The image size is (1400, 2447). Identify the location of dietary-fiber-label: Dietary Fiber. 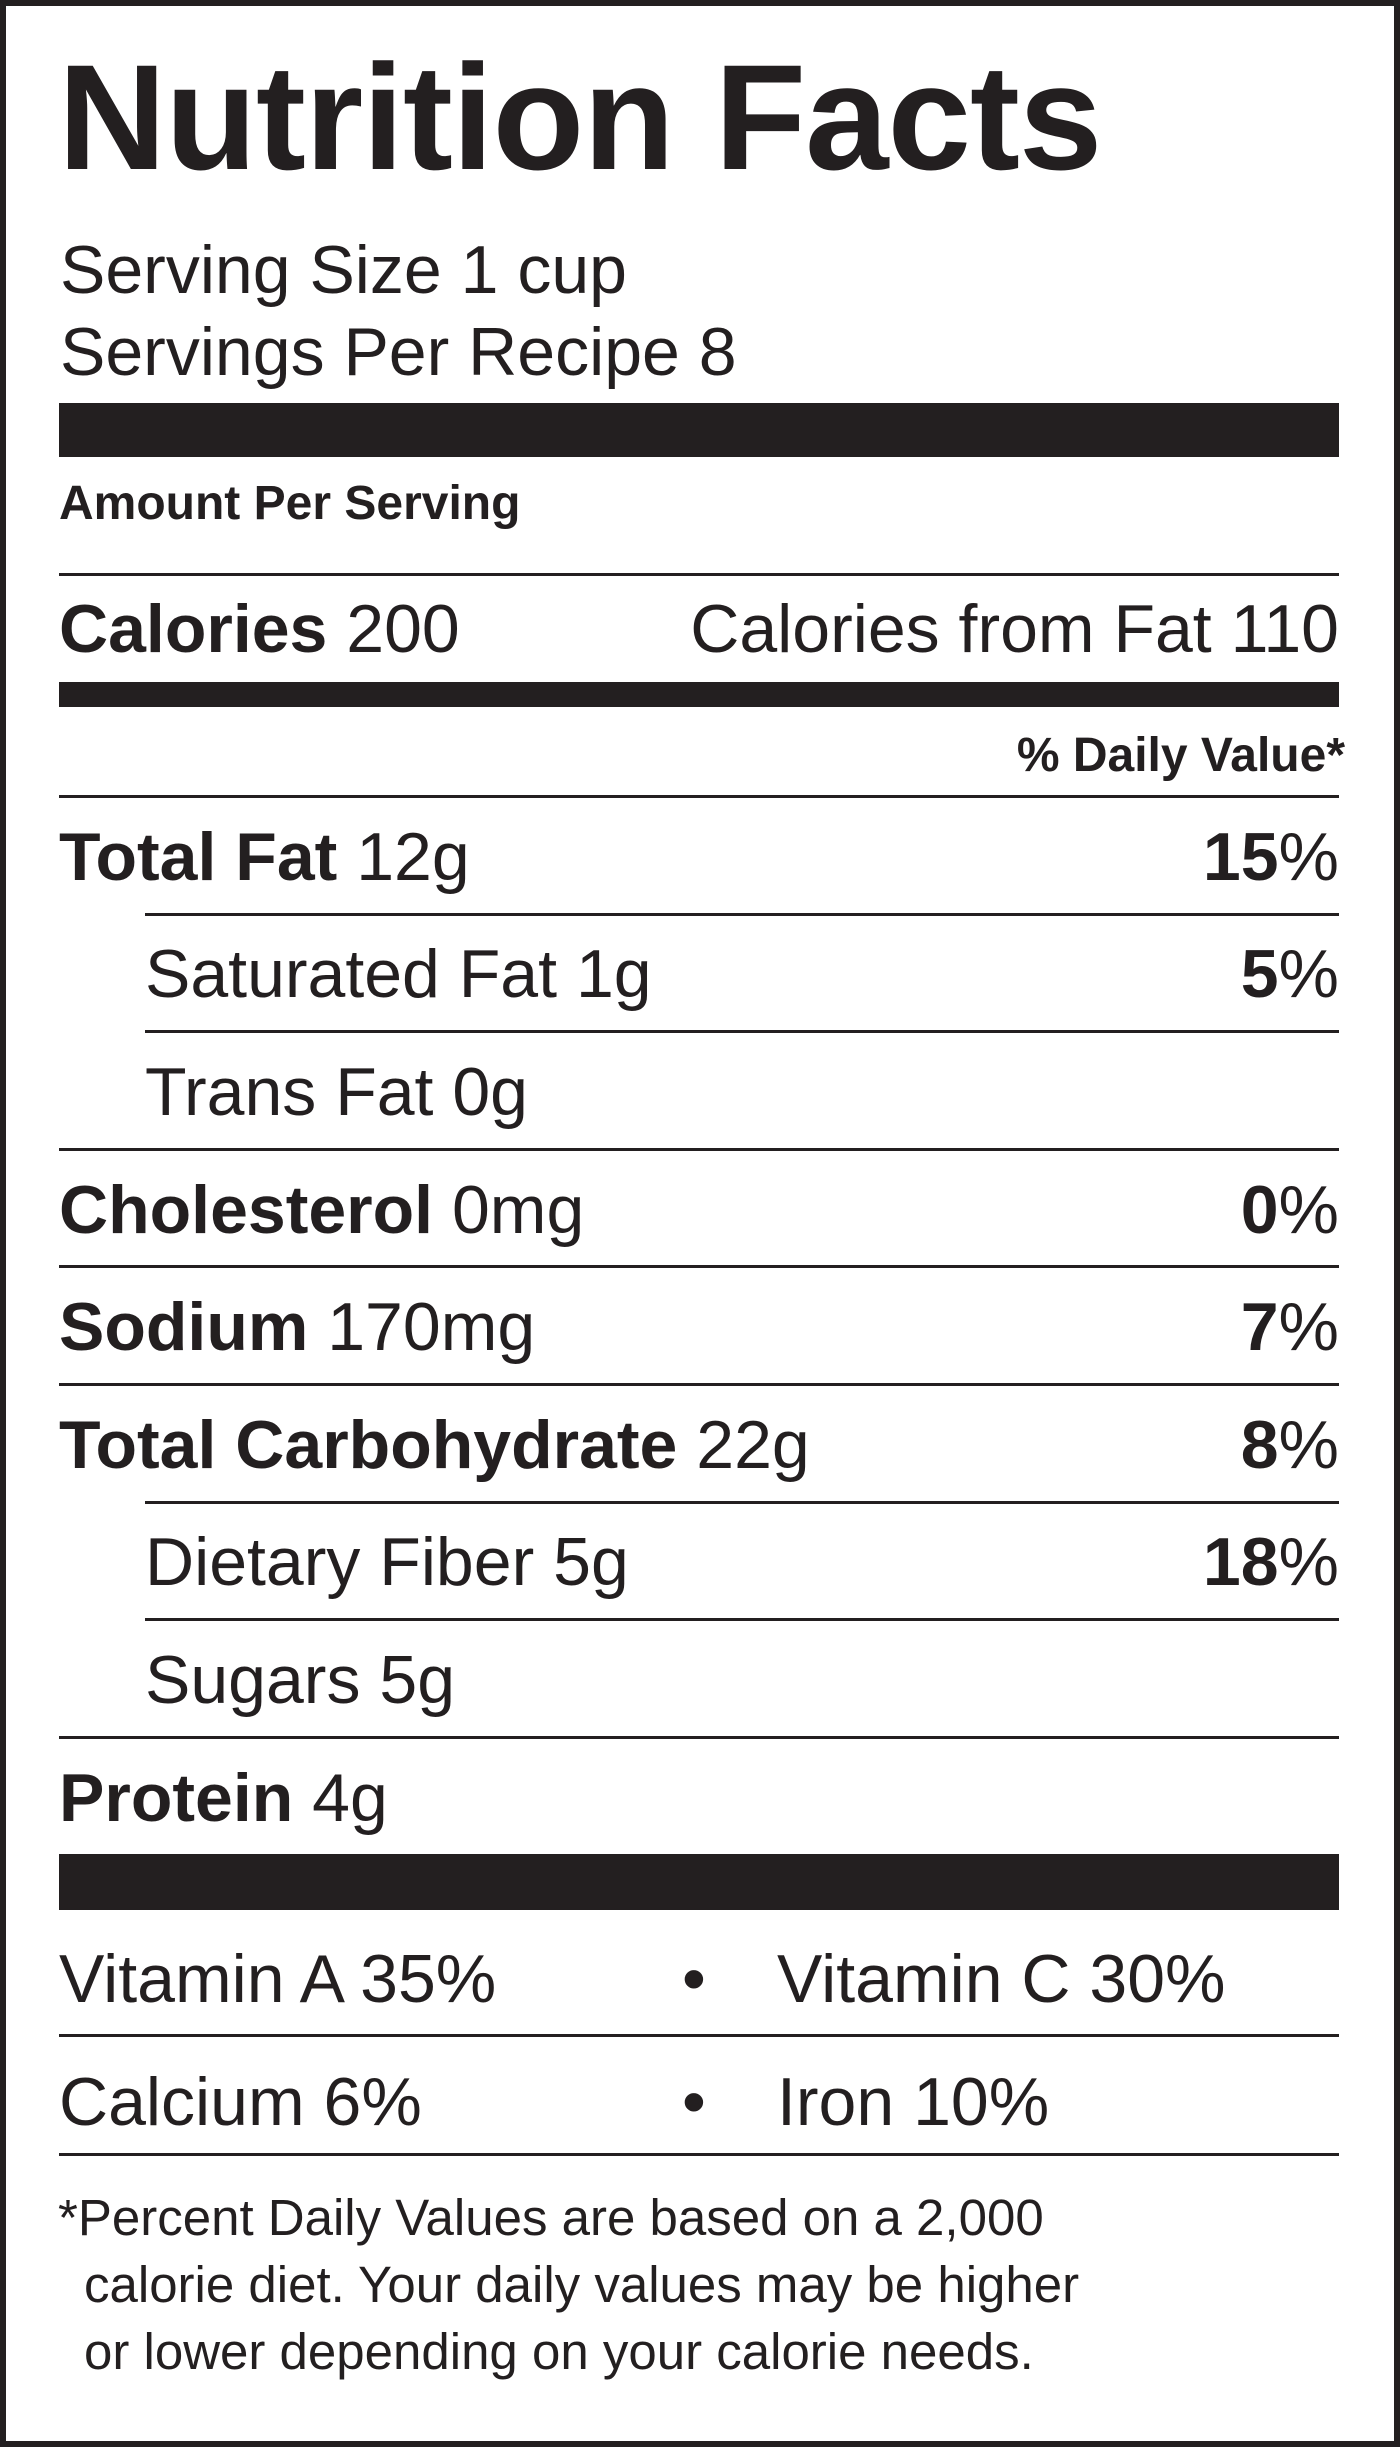
(340, 1562).